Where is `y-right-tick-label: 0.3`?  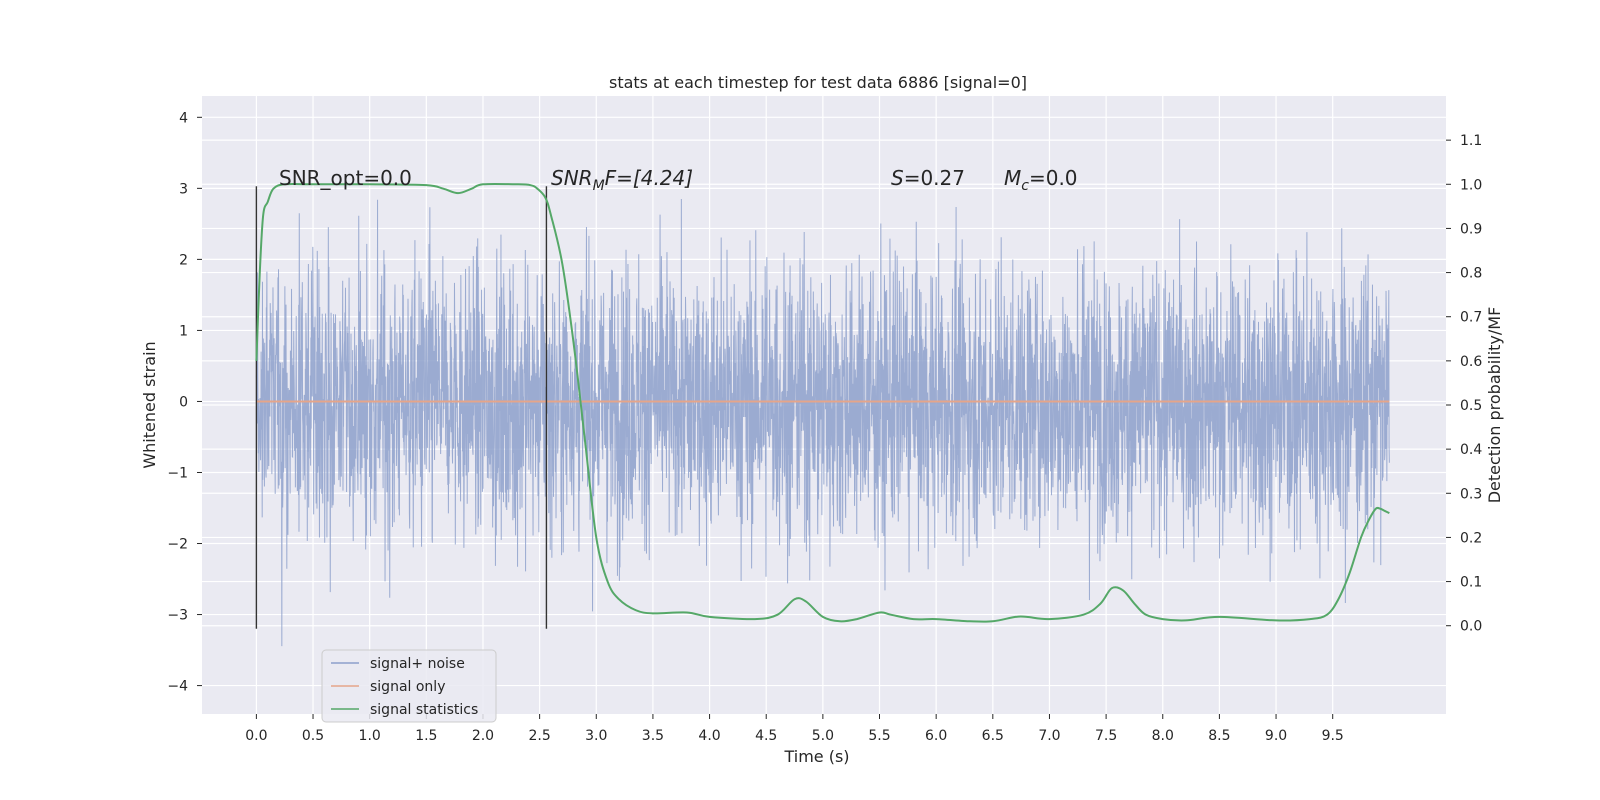
y-right-tick-label: 0.3 is located at coordinates (1471, 494).